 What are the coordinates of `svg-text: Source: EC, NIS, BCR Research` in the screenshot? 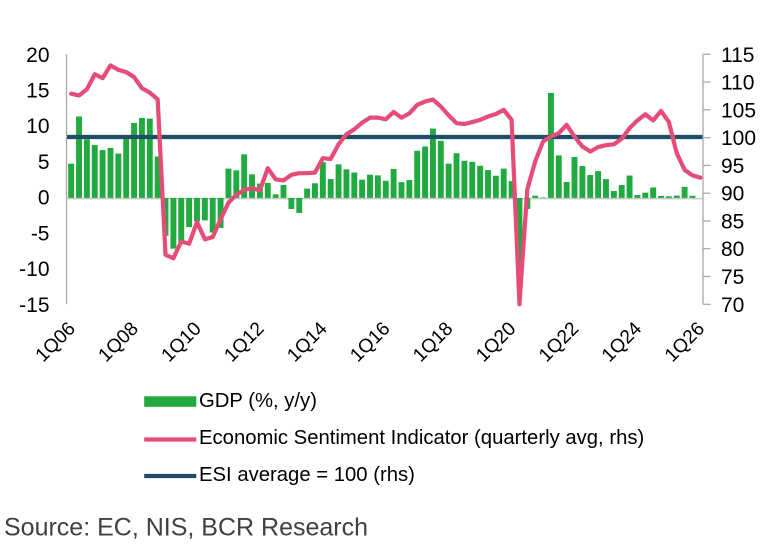 It's located at (186, 528).